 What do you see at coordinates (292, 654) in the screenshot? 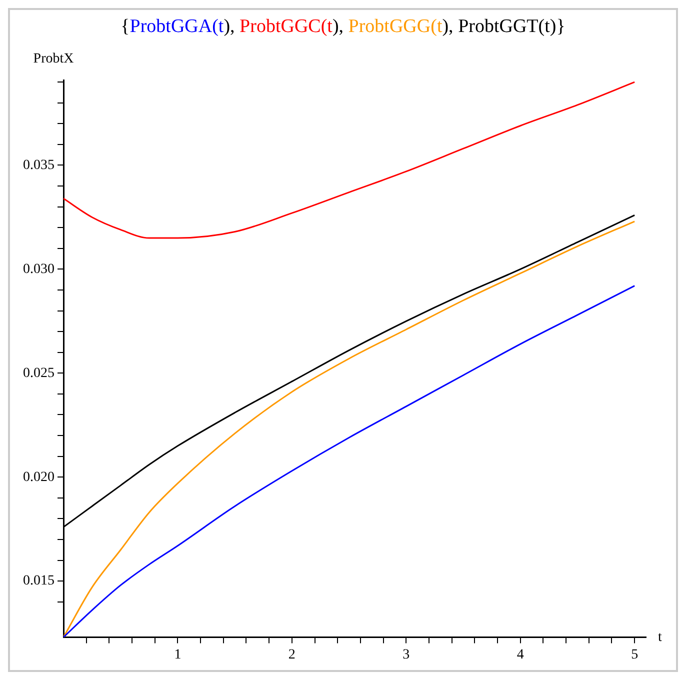
I see `x-tick-label: 2` at bounding box center [292, 654].